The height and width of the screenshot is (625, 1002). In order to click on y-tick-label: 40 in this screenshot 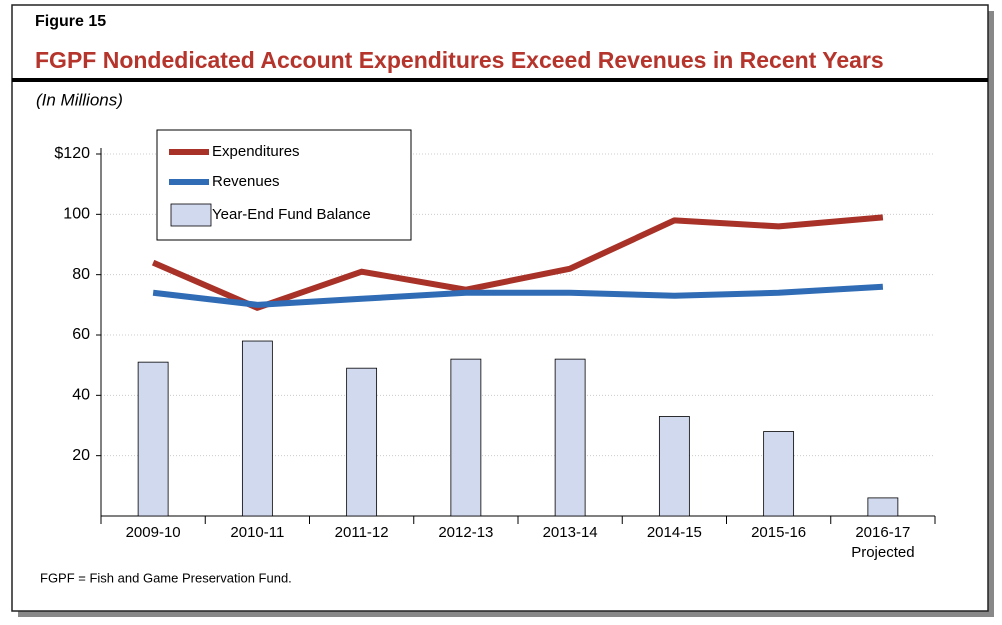, I will do `click(81, 395)`.